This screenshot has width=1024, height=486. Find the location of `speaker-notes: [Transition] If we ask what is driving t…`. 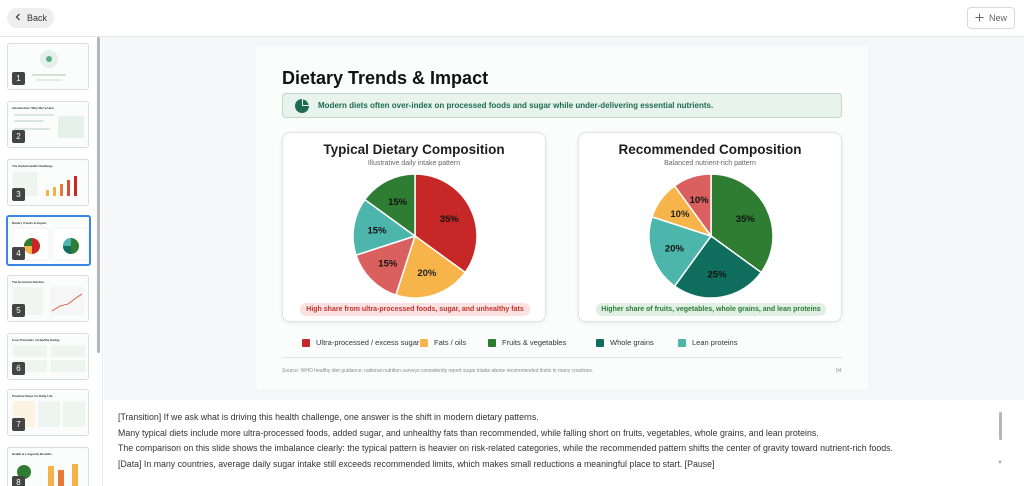

speaker-notes: [Transition] If we ask what is driving t… is located at coordinates (553, 441).